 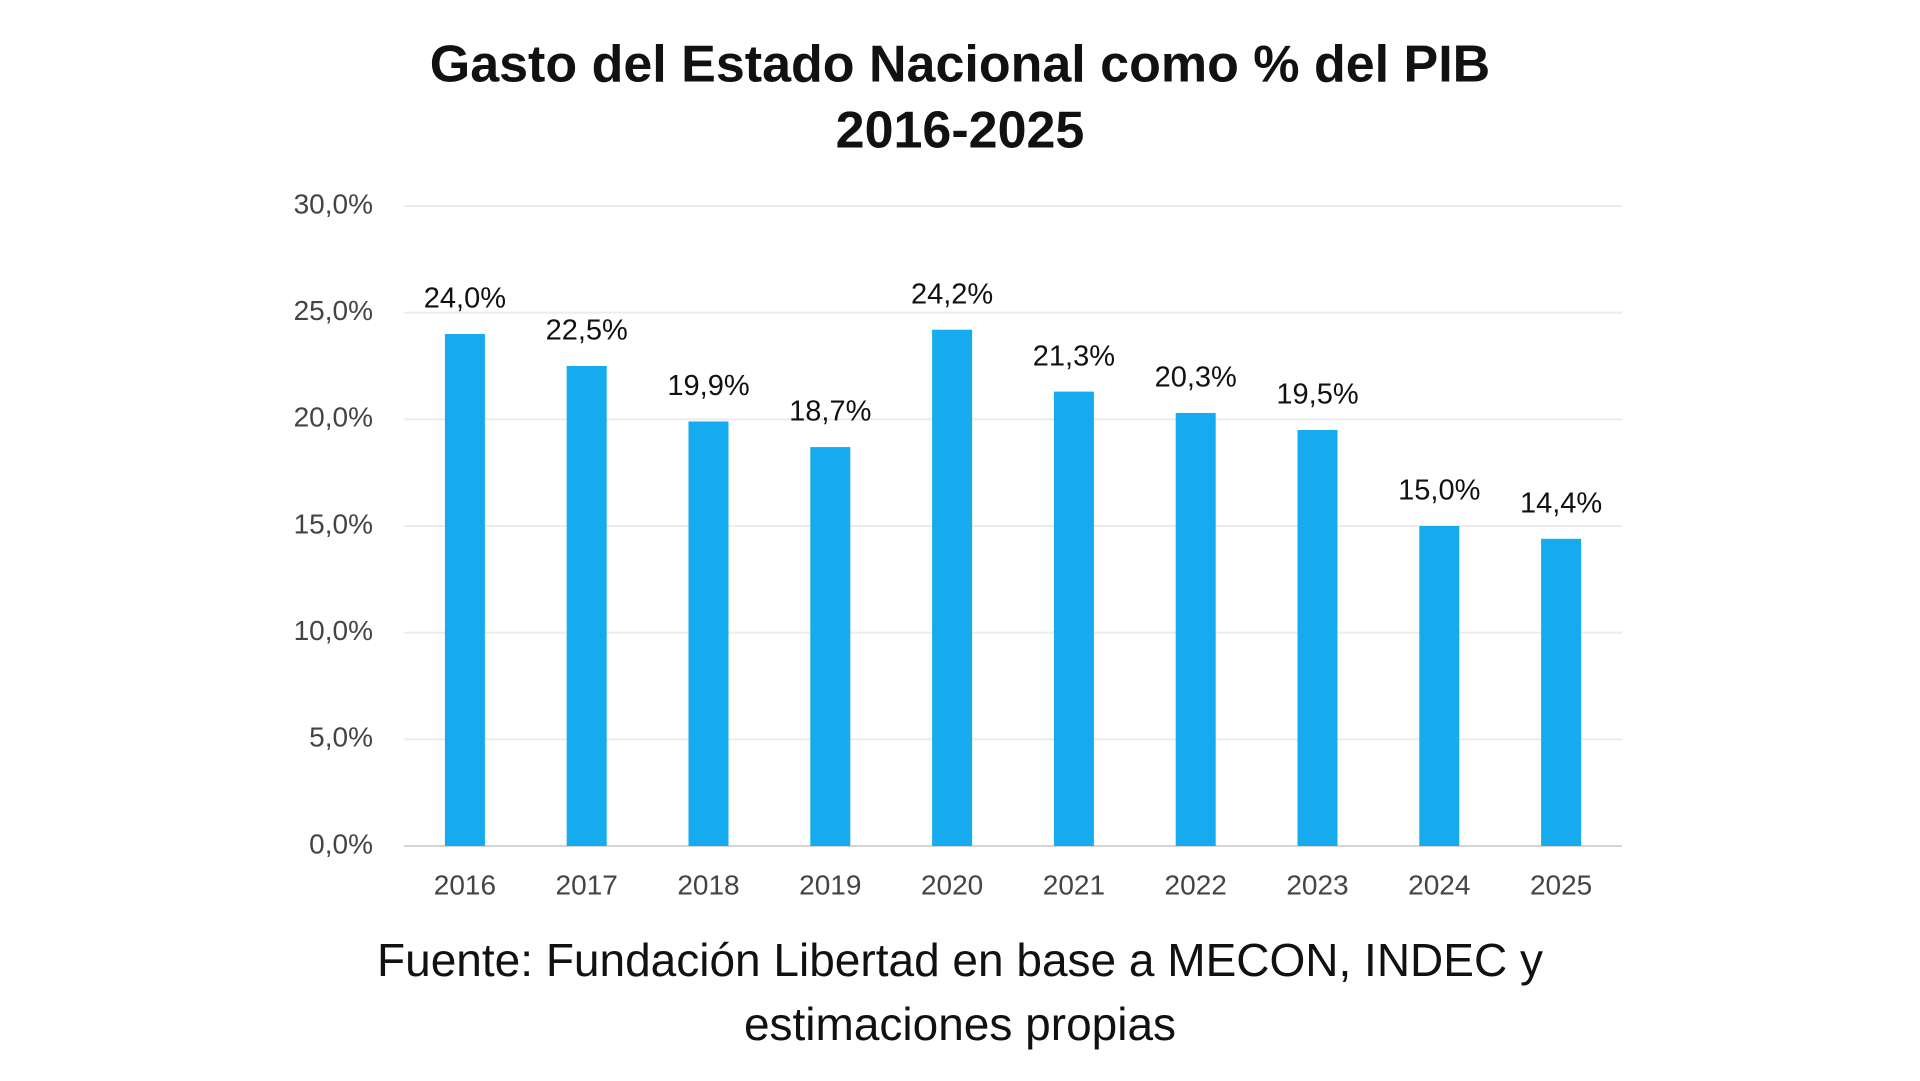 I want to click on value-label: 22,5%, so click(x=587, y=331).